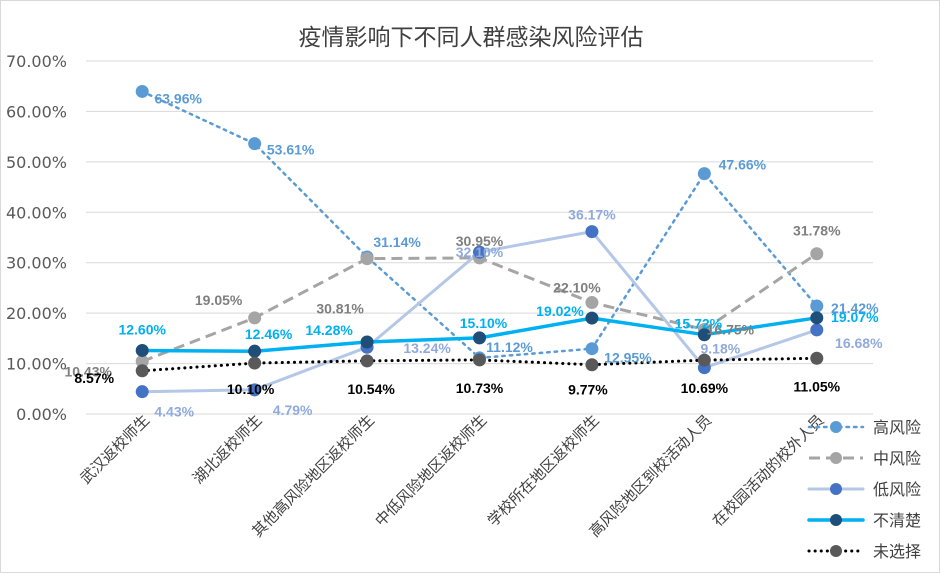 The height and width of the screenshot is (574, 940). I want to click on data-label: 10.43%, so click(88, 371).